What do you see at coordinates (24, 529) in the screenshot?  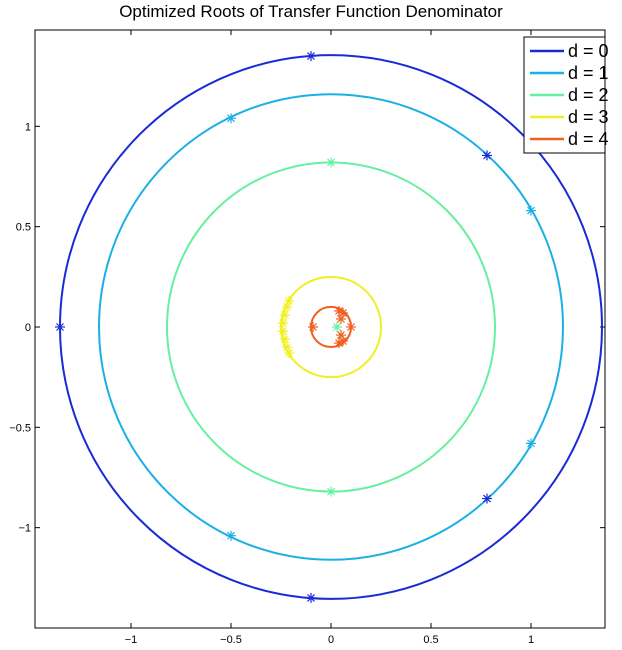 I see `y-tick-label: −1` at bounding box center [24, 529].